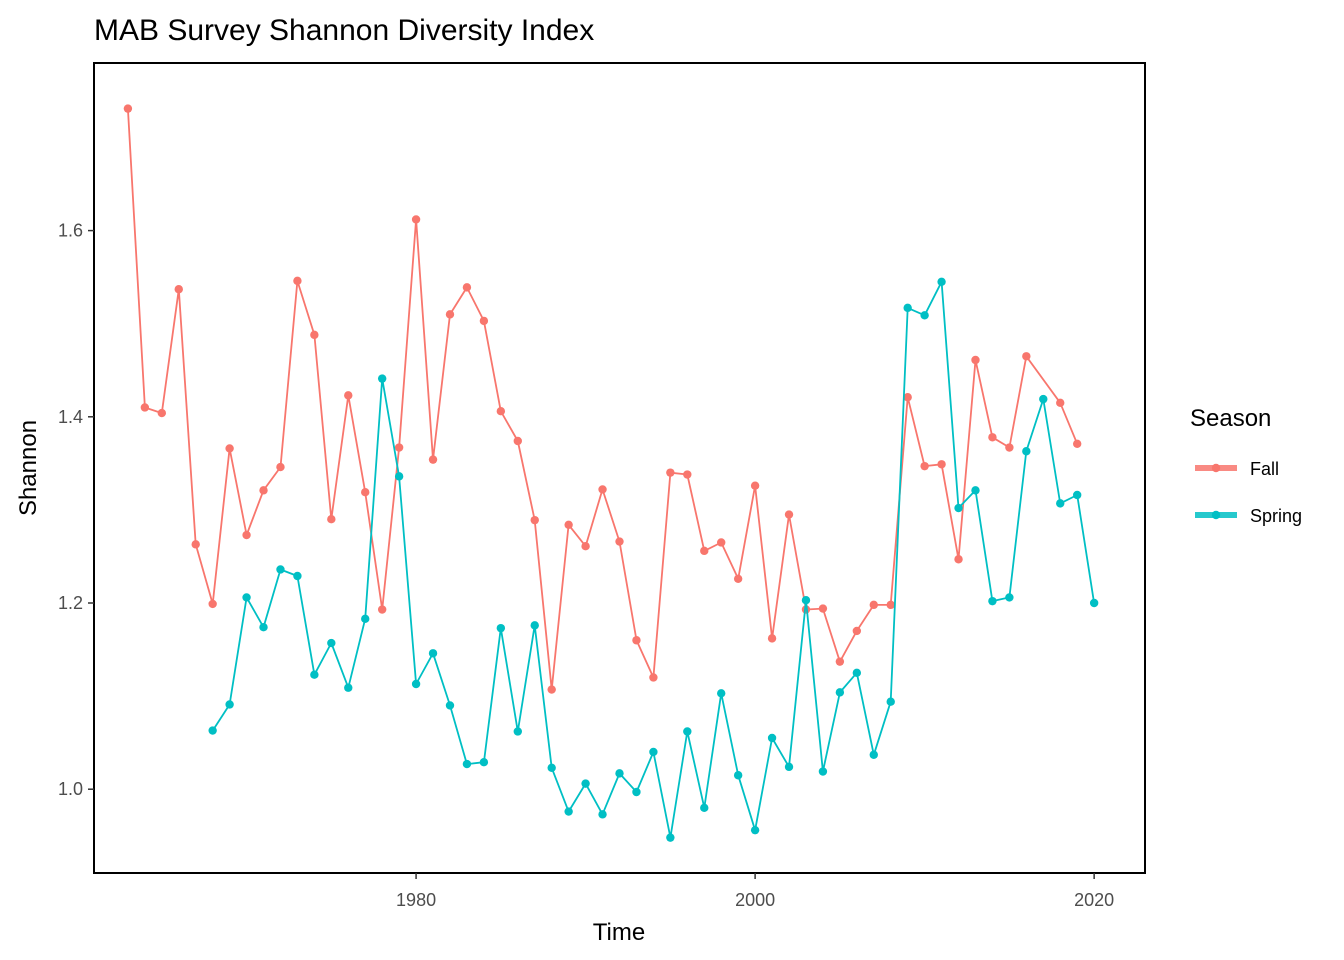 Image resolution: width=1344 pixels, height=960 pixels. Describe the element at coordinates (28, 468) in the screenshot. I see `y-axis-title: Shannon` at that location.